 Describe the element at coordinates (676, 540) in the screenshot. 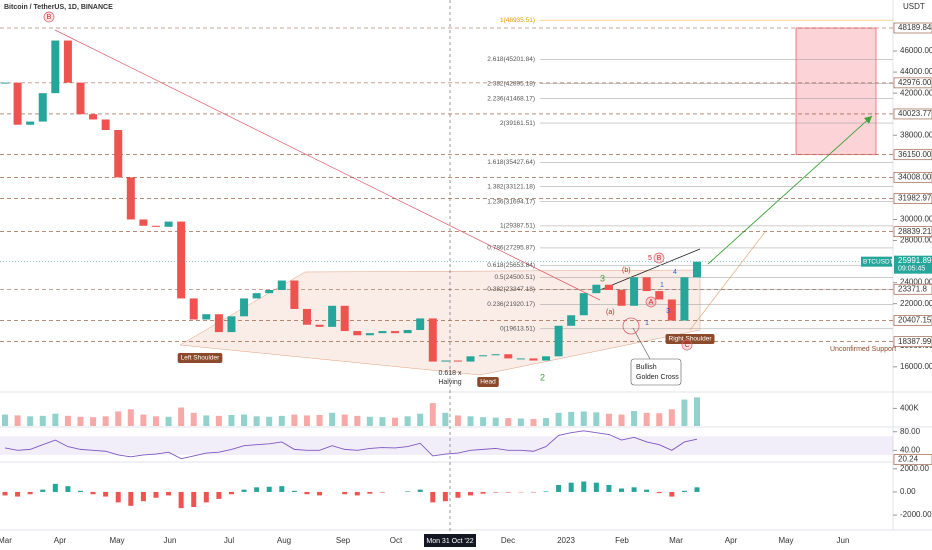

I see `x-tick-label: Mar` at that location.